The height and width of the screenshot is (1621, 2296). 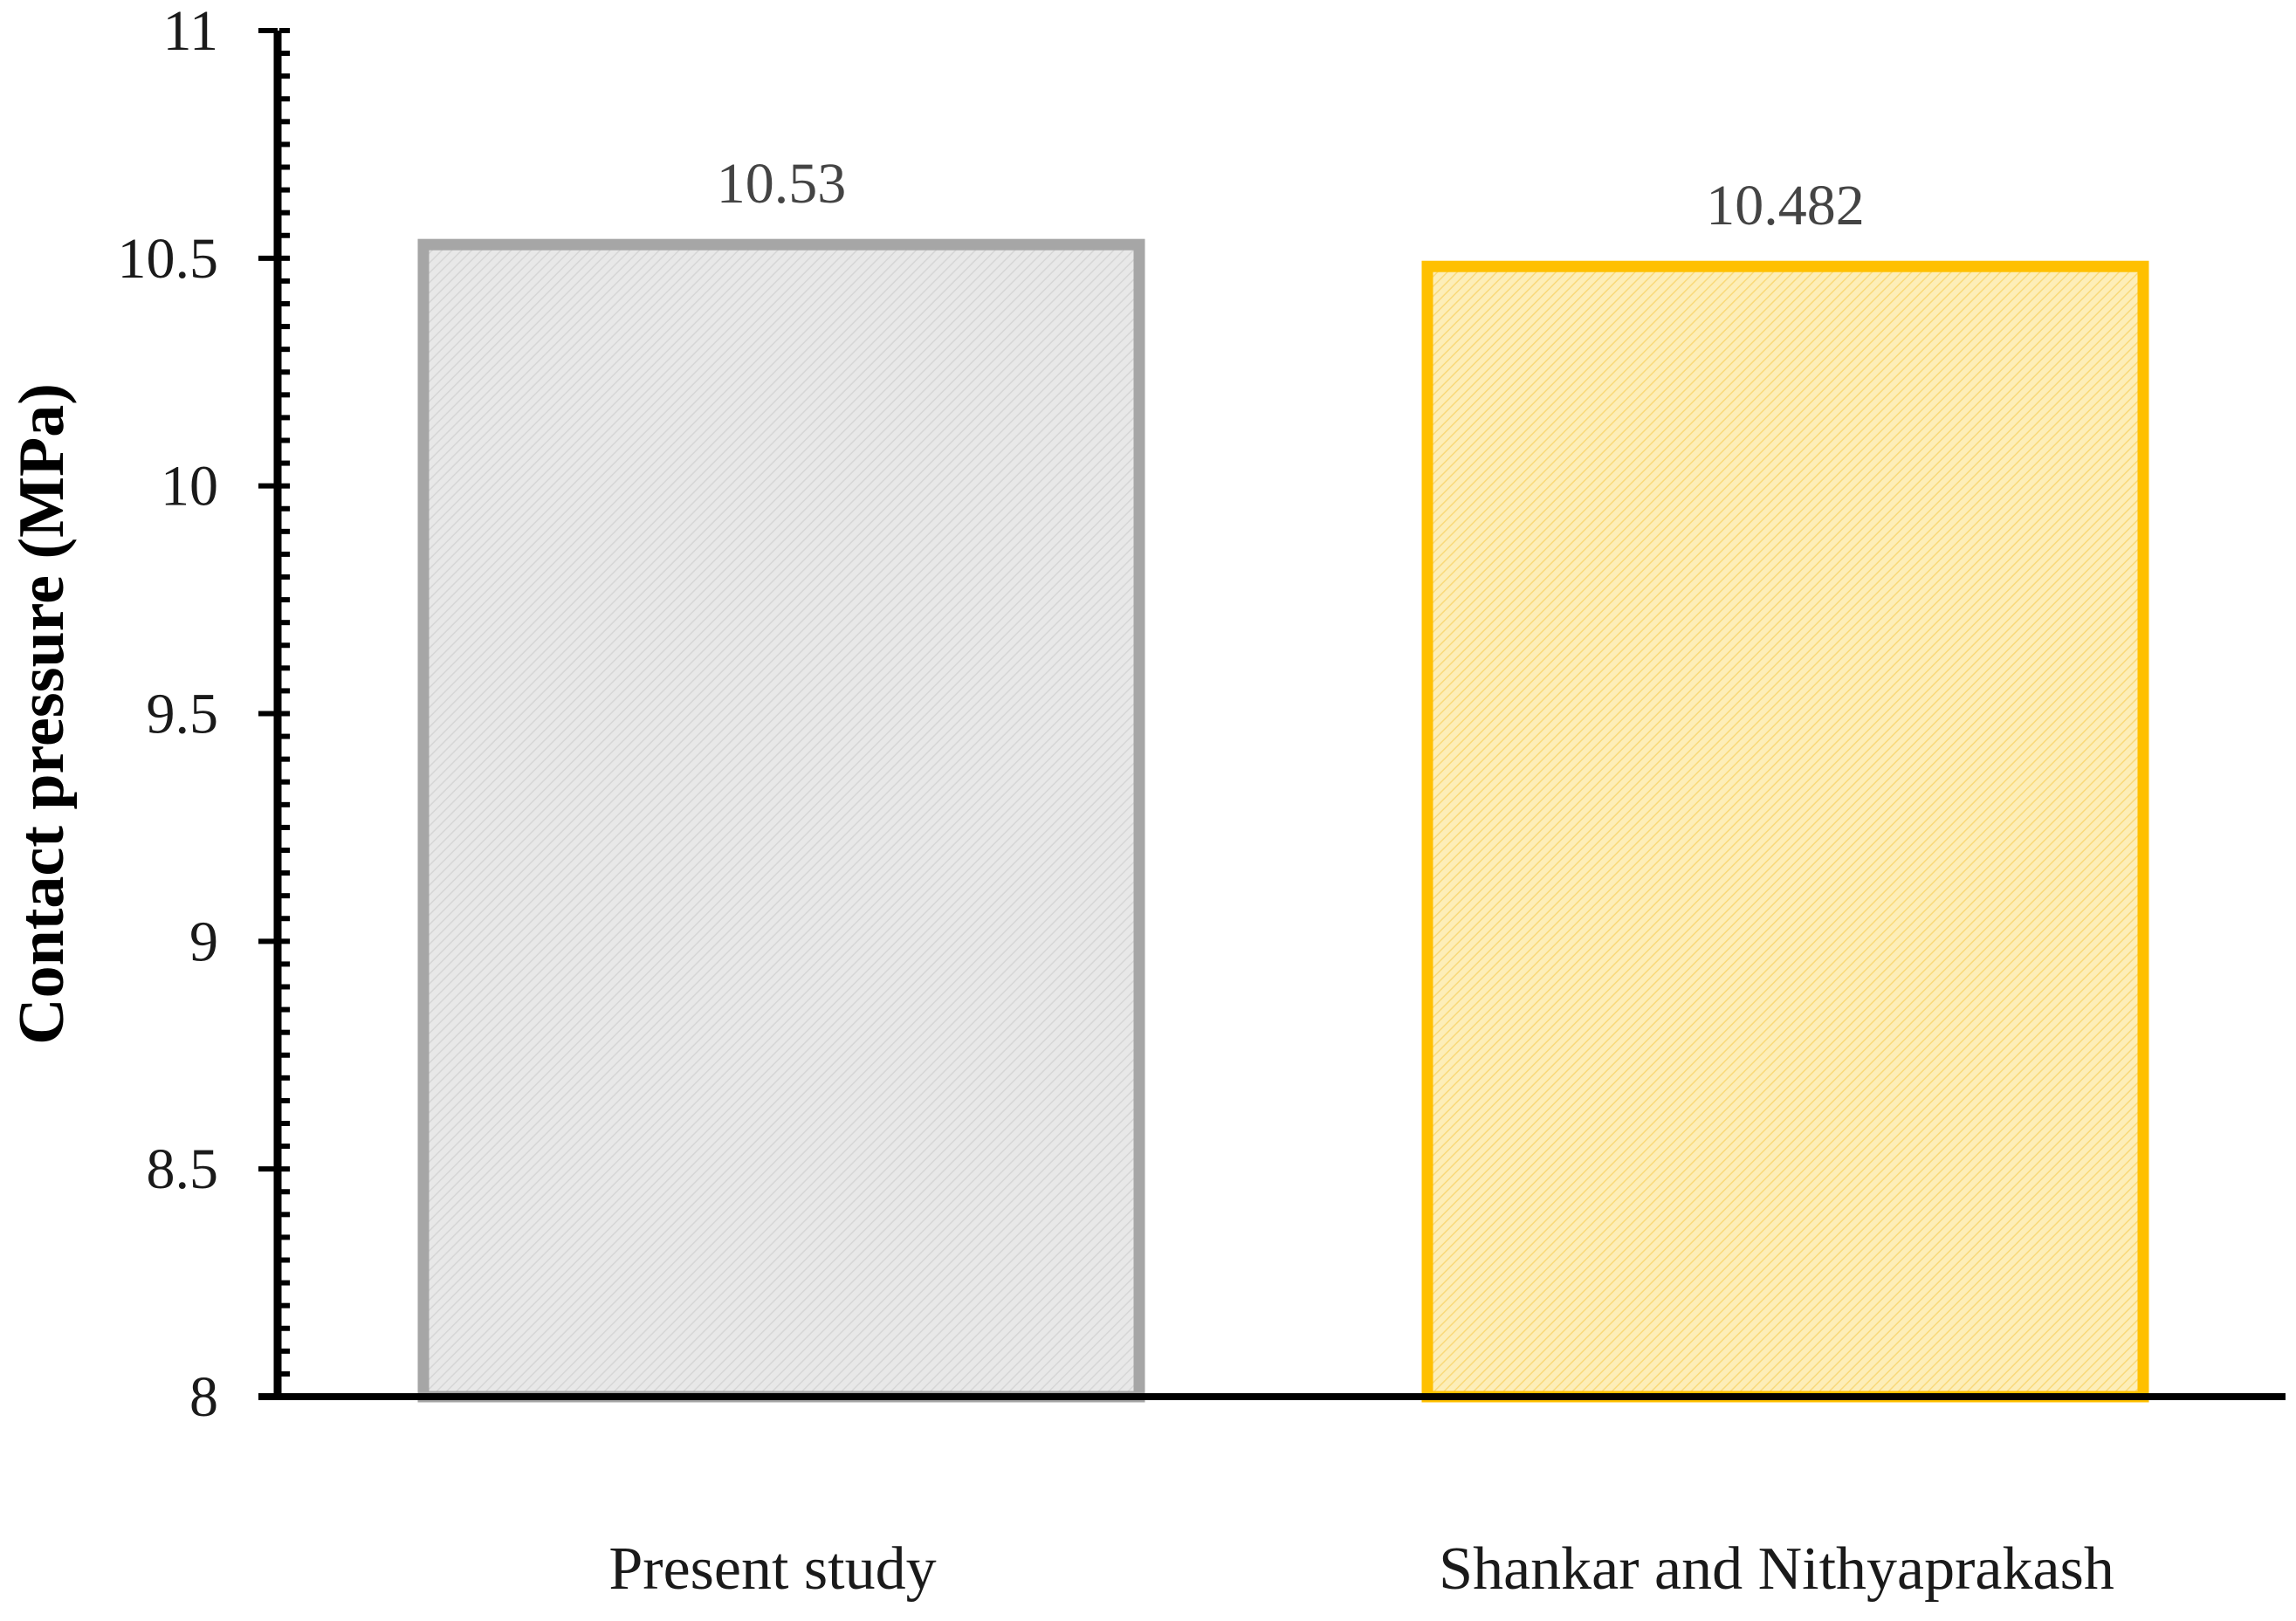 What do you see at coordinates (203, 1397) in the screenshot?
I see `y-tick-label: 8` at bounding box center [203, 1397].